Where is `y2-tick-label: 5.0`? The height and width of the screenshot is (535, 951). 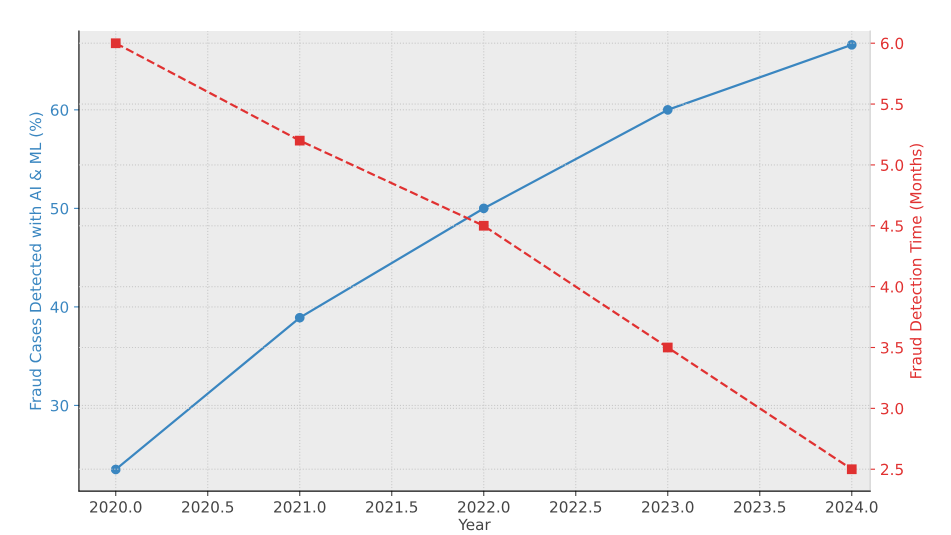
y2-tick-label: 5.0 is located at coordinates (892, 165).